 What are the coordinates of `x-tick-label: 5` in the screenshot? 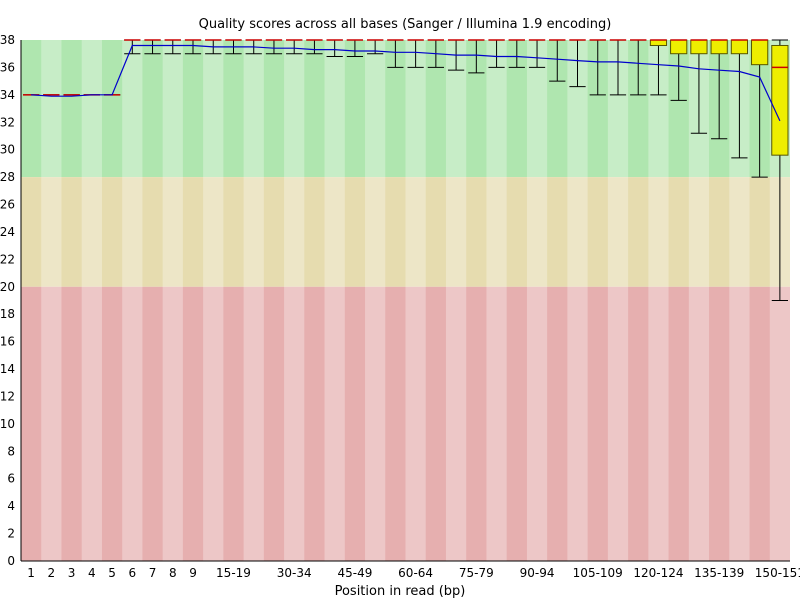 It's located at (112, 573).